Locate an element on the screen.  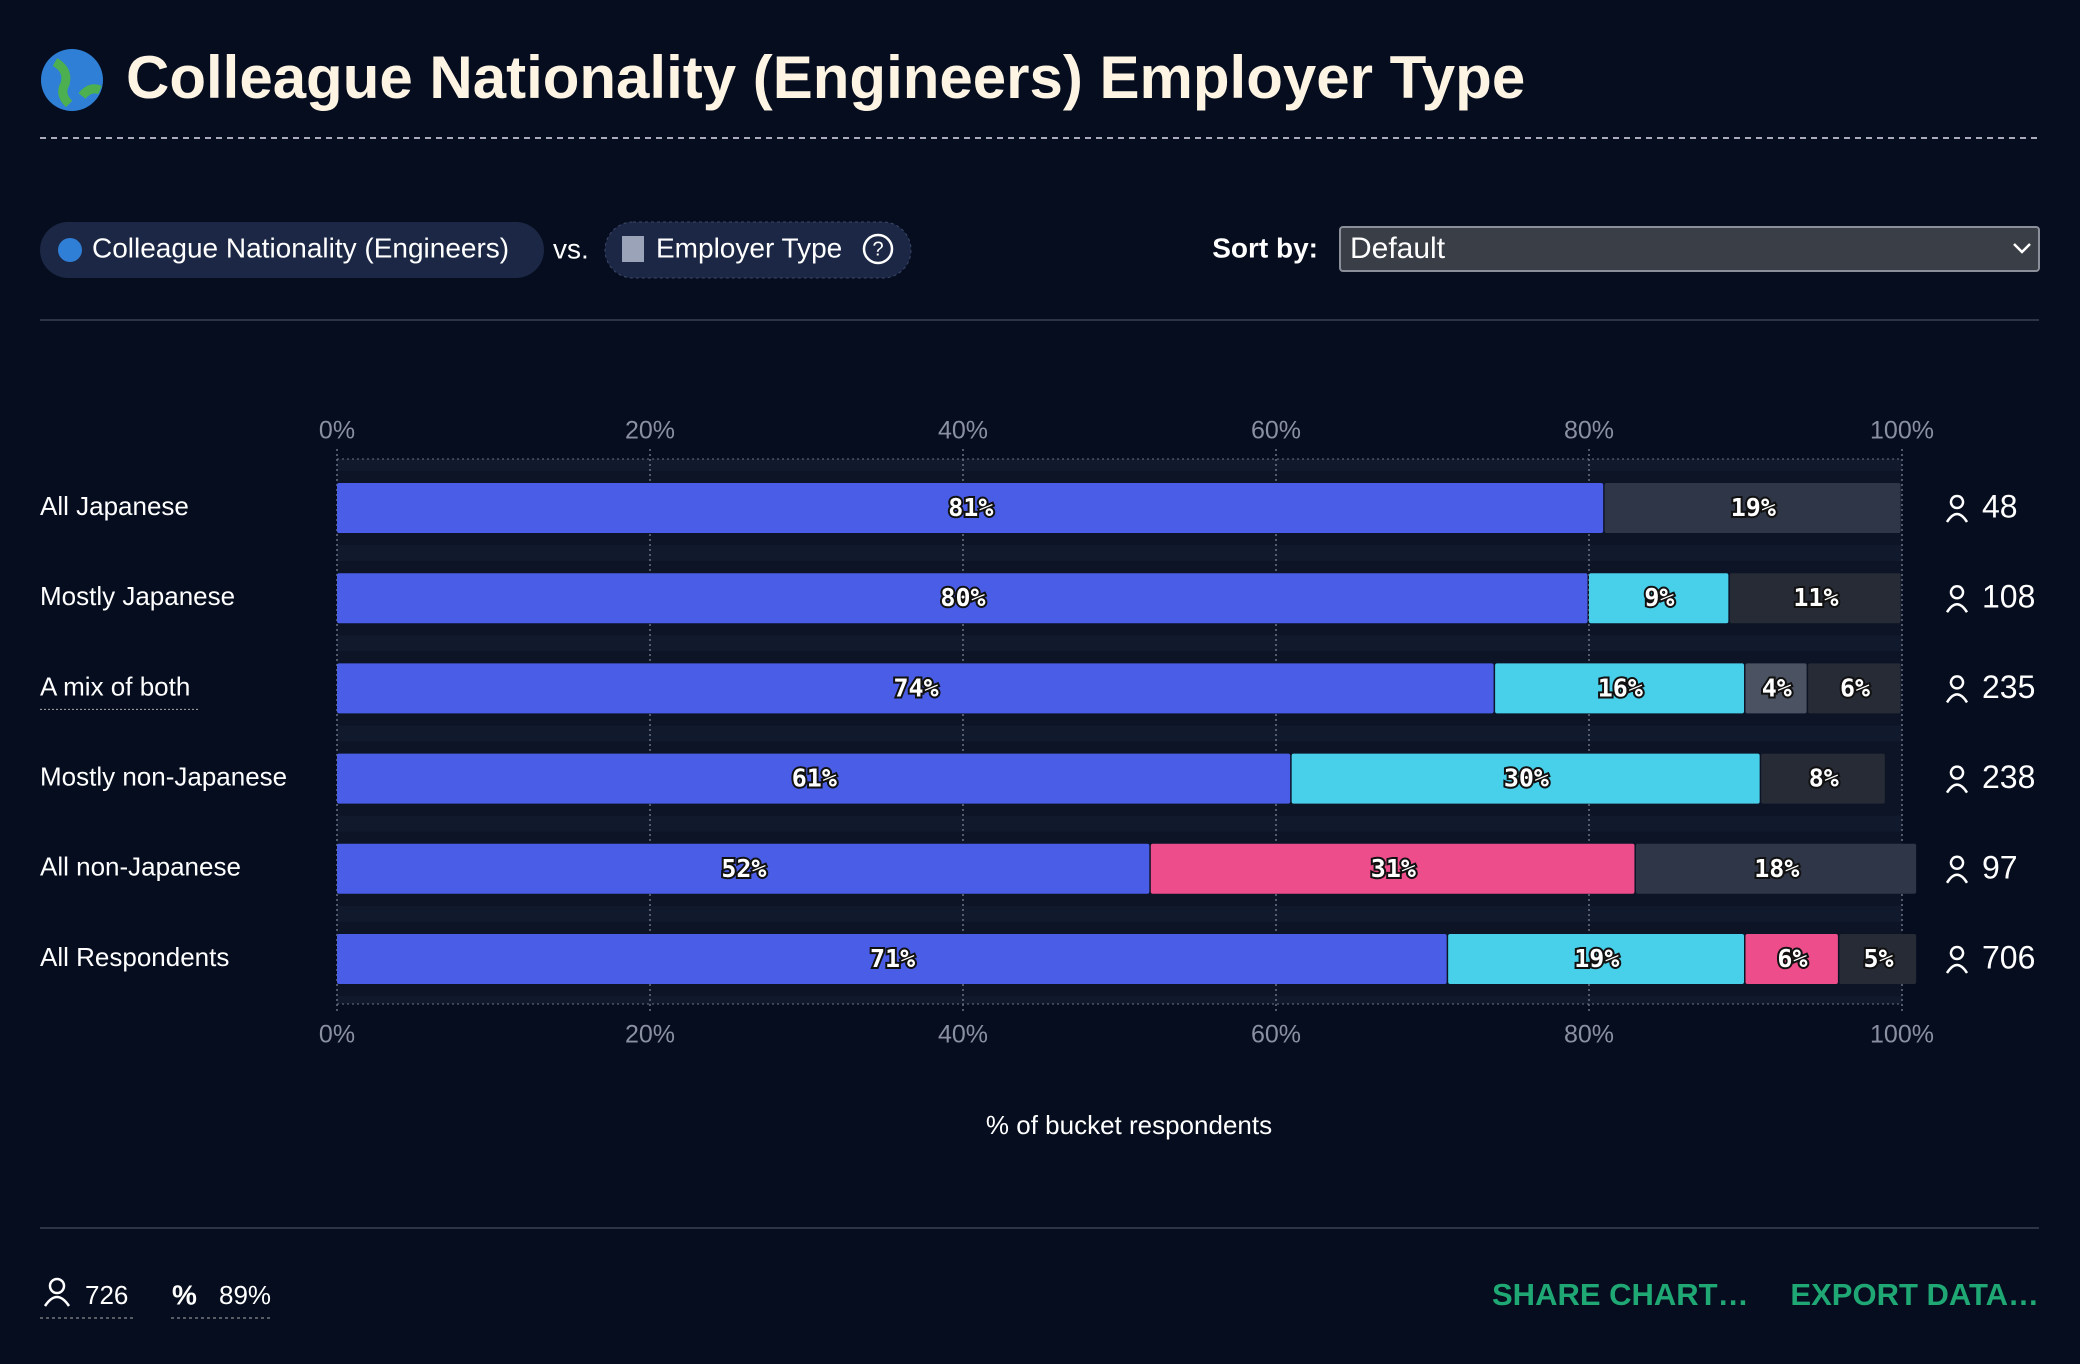
value-label: 11% is located at coordinates (1815, 597).